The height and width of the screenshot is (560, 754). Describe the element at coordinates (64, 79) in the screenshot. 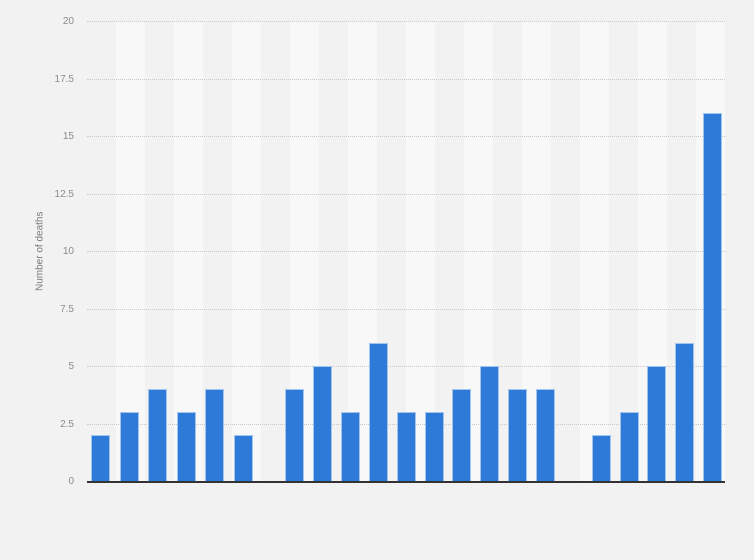

I see `y-axis-tick-label: 17.5` at that location.